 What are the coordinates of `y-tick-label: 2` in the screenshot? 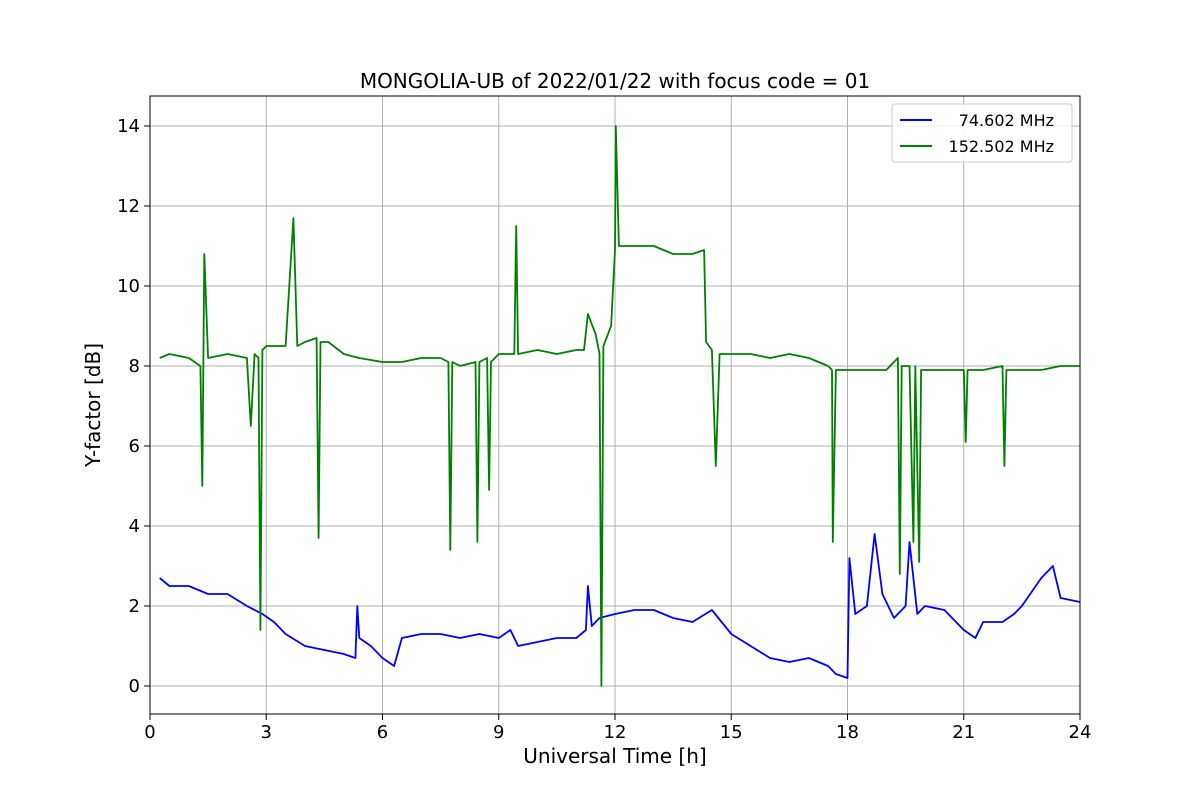 It's located at (134, 606).